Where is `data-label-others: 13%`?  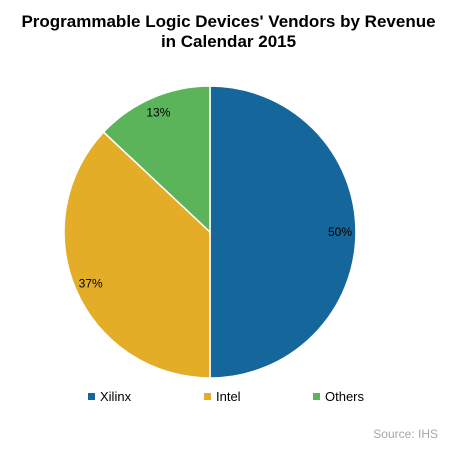 data-label-others: 13% is located at coordinates (158, 113).